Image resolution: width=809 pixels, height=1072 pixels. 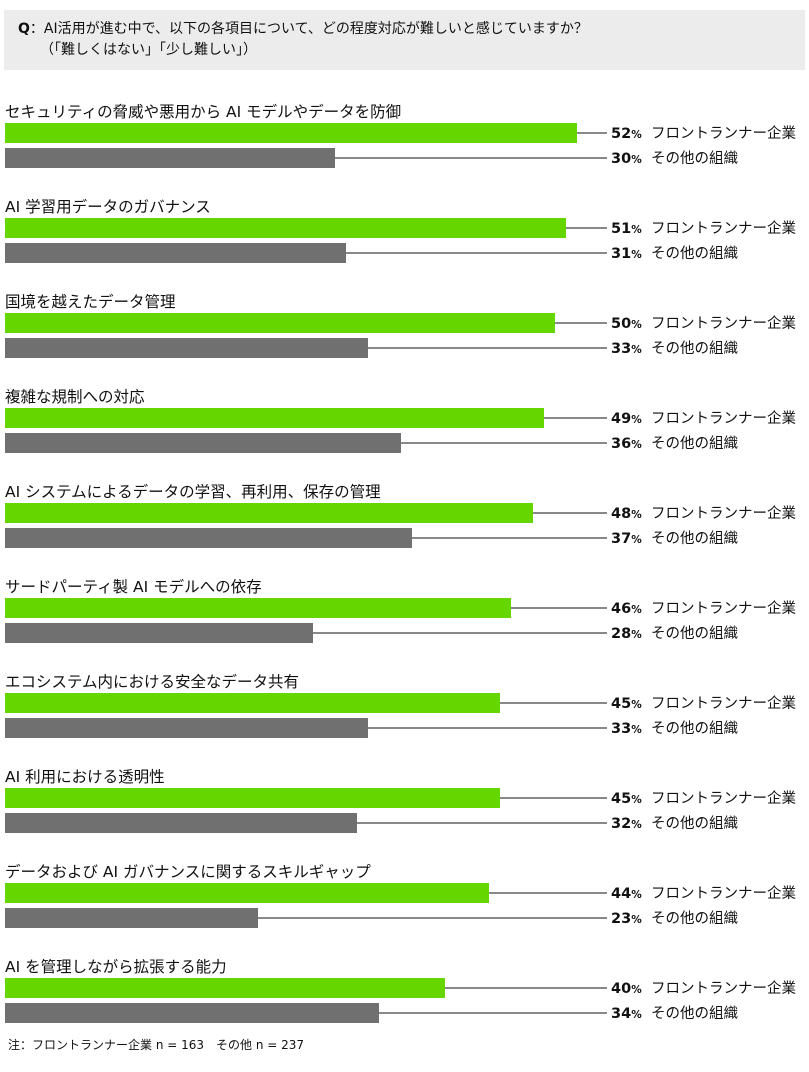 What do you see at coordinates (24, 29) in the screenshot?
I see `question-prefix: Q` at bounding box center [24, 29].